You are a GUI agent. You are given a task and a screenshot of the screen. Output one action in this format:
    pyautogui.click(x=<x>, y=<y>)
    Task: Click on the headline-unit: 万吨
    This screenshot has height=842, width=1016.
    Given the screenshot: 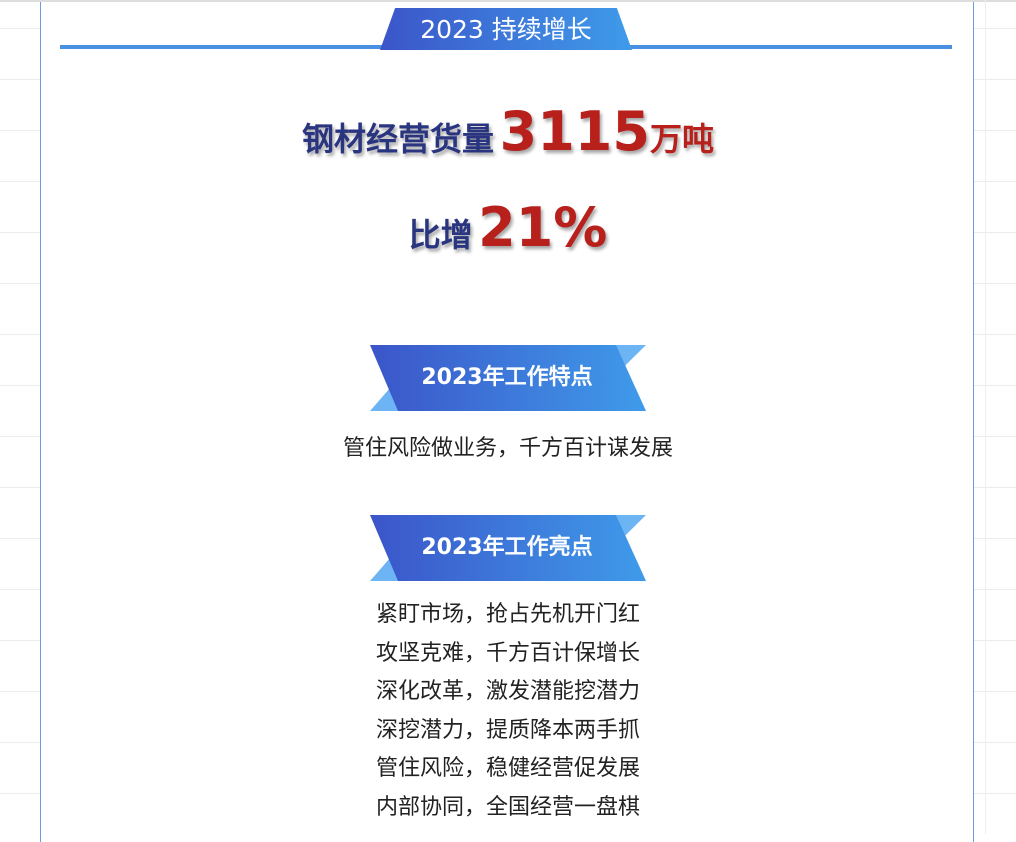 What is the action you would take?
    pyautogui.click(x=681, y=139)
    